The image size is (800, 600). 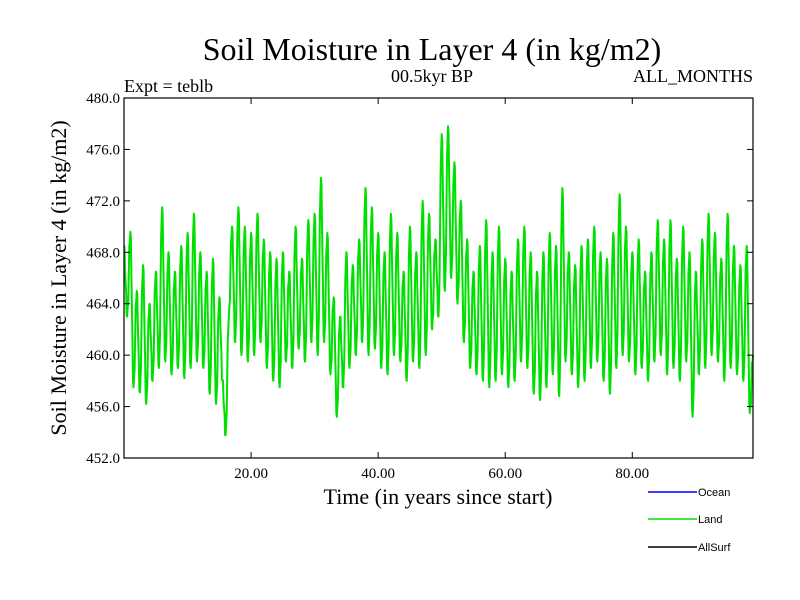 I want to click on x-tick-label: 60.00, so click(x=505, y=474).